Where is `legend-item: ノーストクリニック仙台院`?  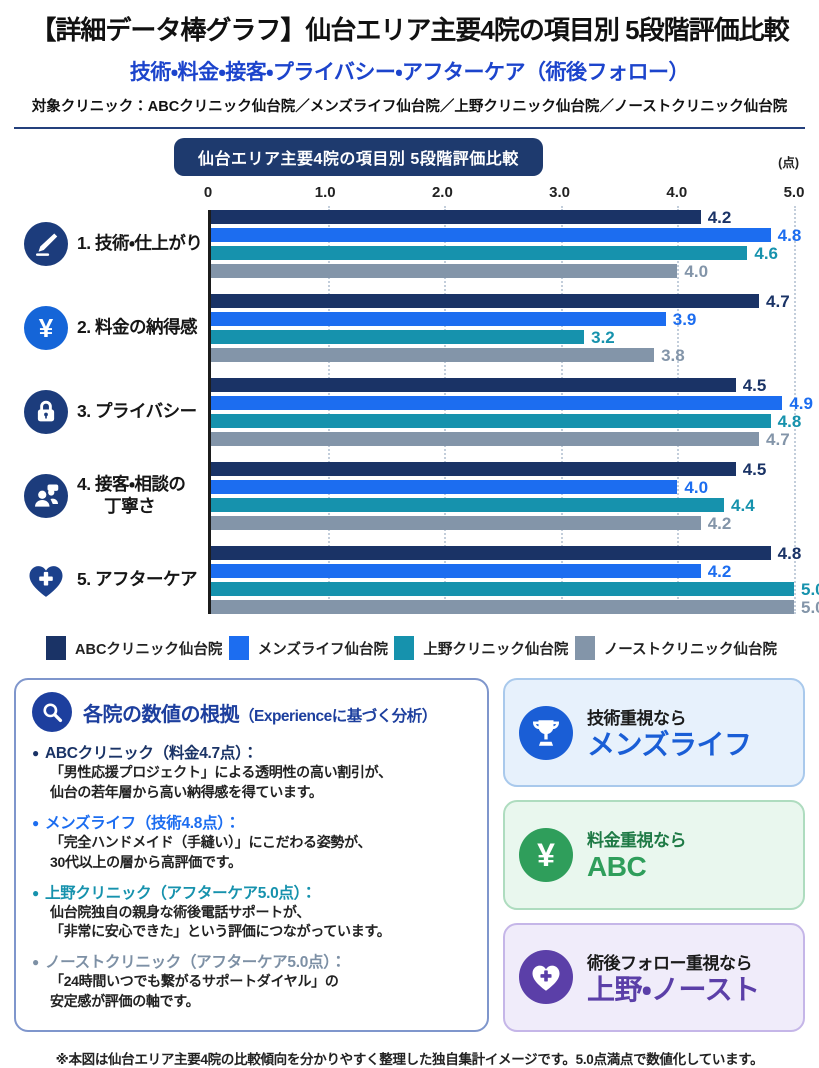 legend-item: ノーストクリニック仙台院 is located at coordinates (675, 648).